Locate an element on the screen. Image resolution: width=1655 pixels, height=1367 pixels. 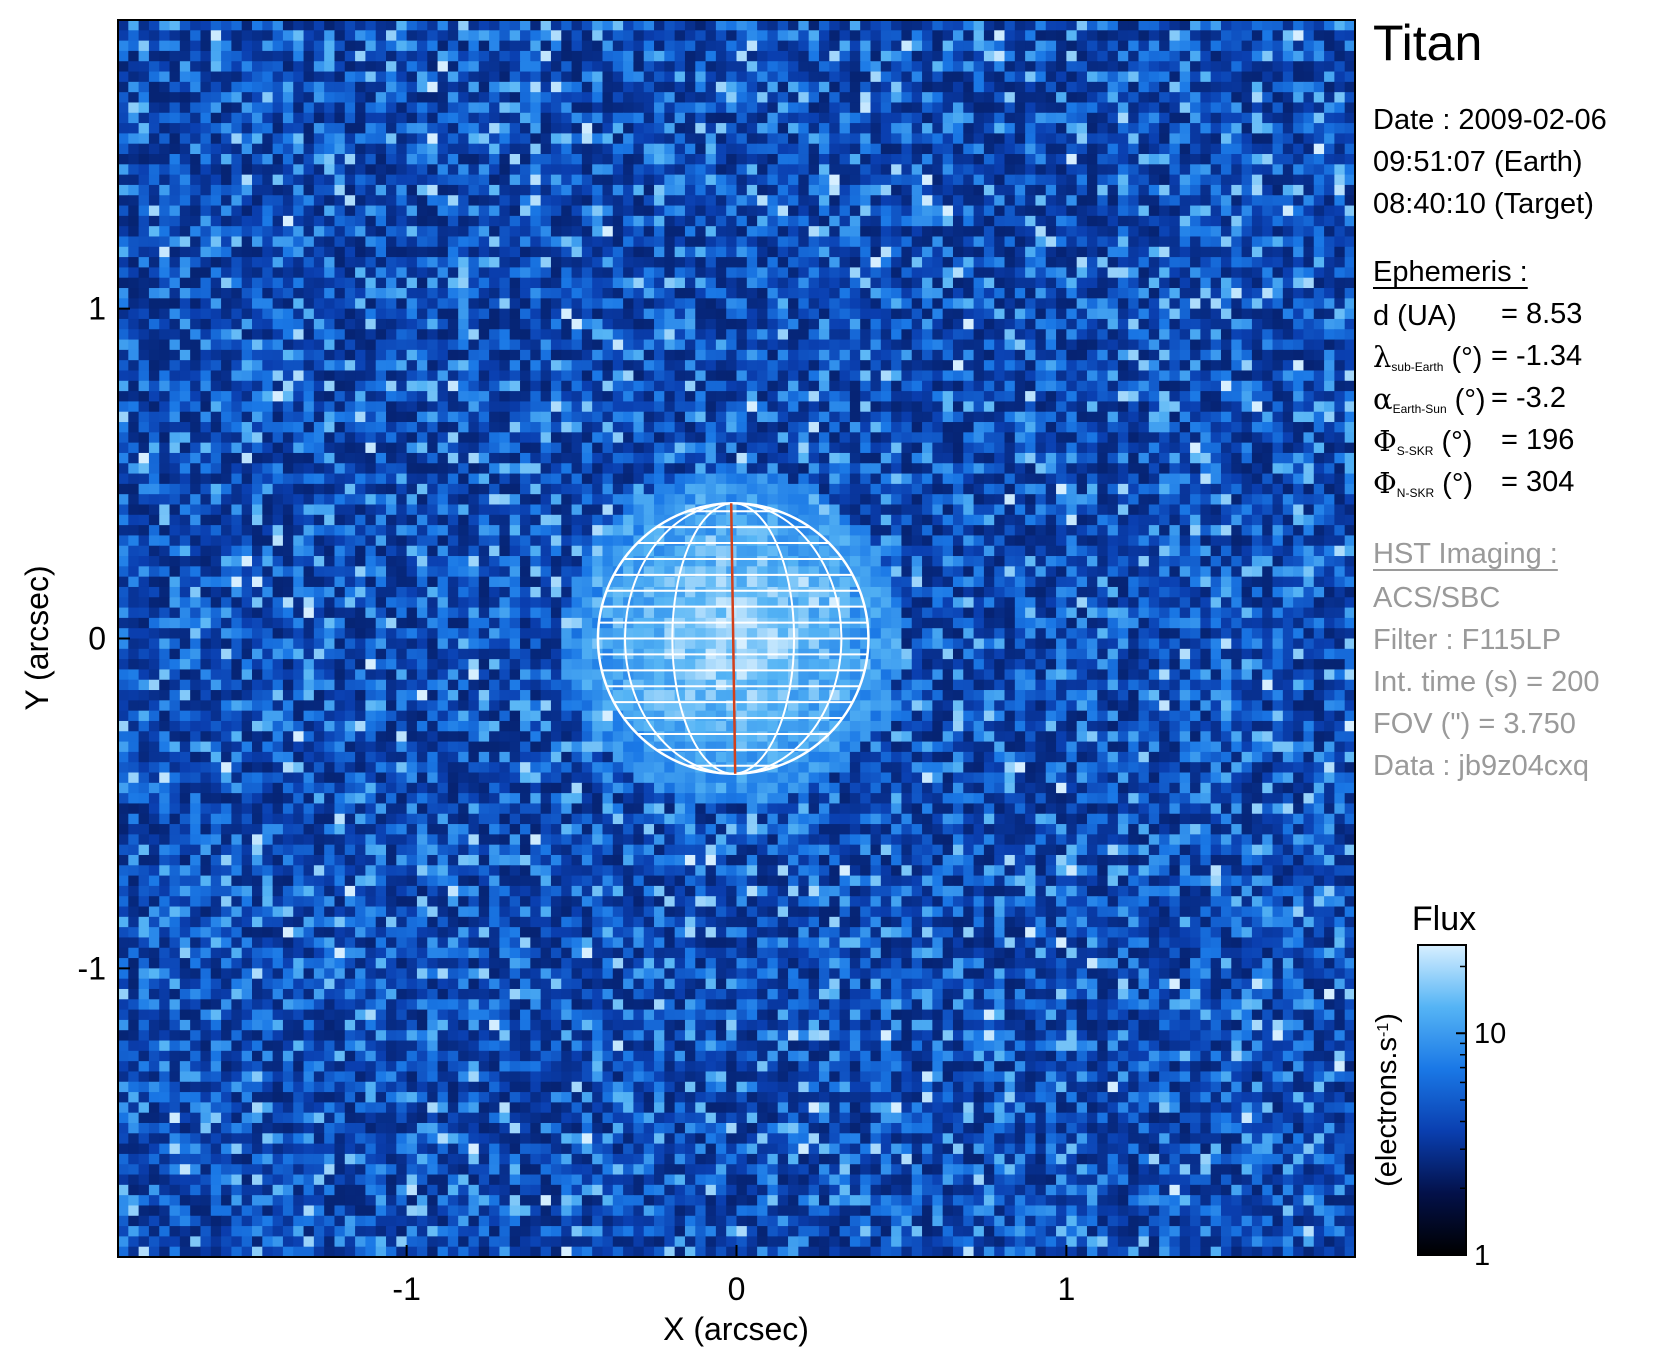
y-tick-label: -1 is located at coordinates (92, 968).